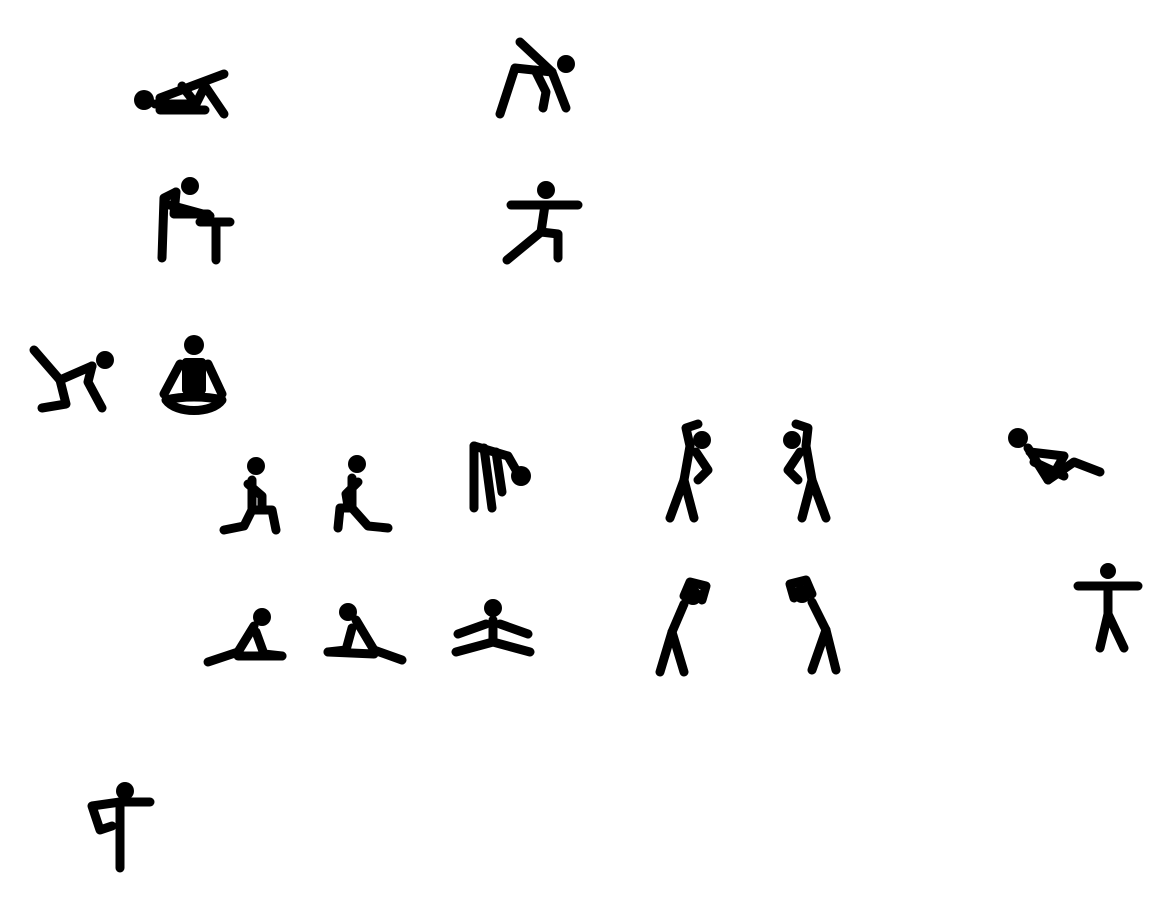 The height and width of the screenshot is (907, 1167). What do you see at coordinates (542, 223) in the screenshot?
I see `warrior-pose-icon` at bounding box center [542, 223].